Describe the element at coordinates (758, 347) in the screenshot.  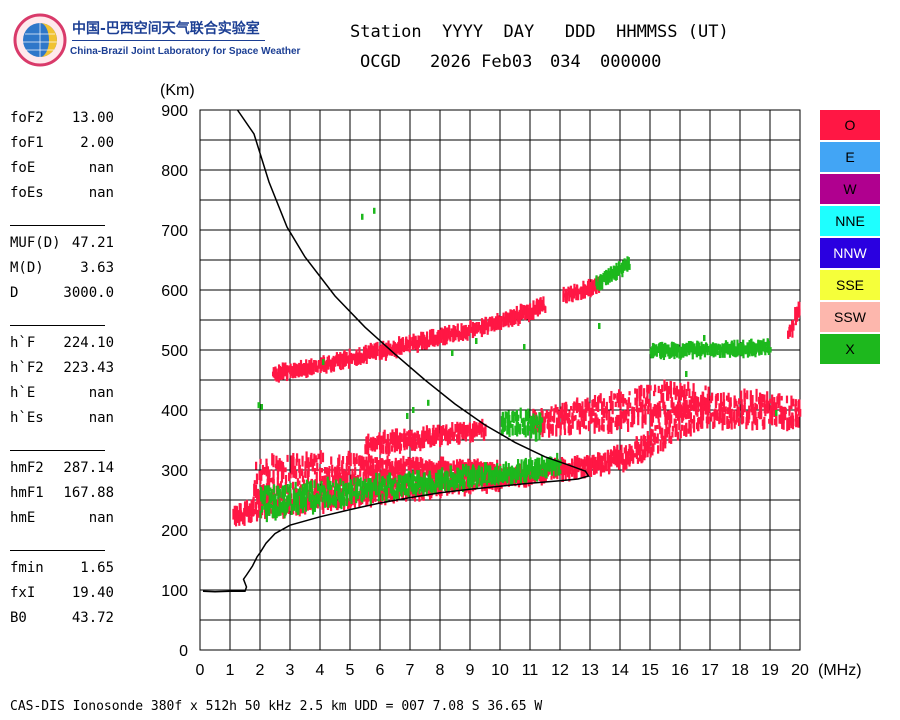
I see `echo-point-x` at that location.